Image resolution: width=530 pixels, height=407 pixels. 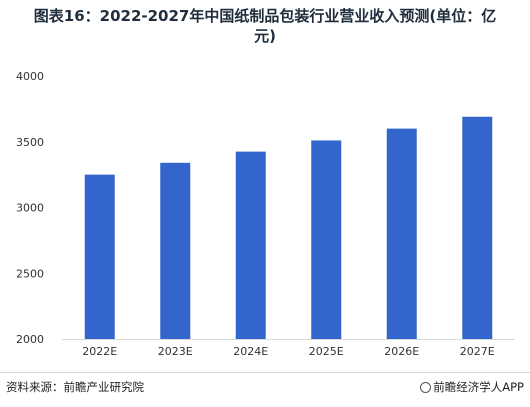 I want to click on brand-logo-icon, so click(x=426, y=387).